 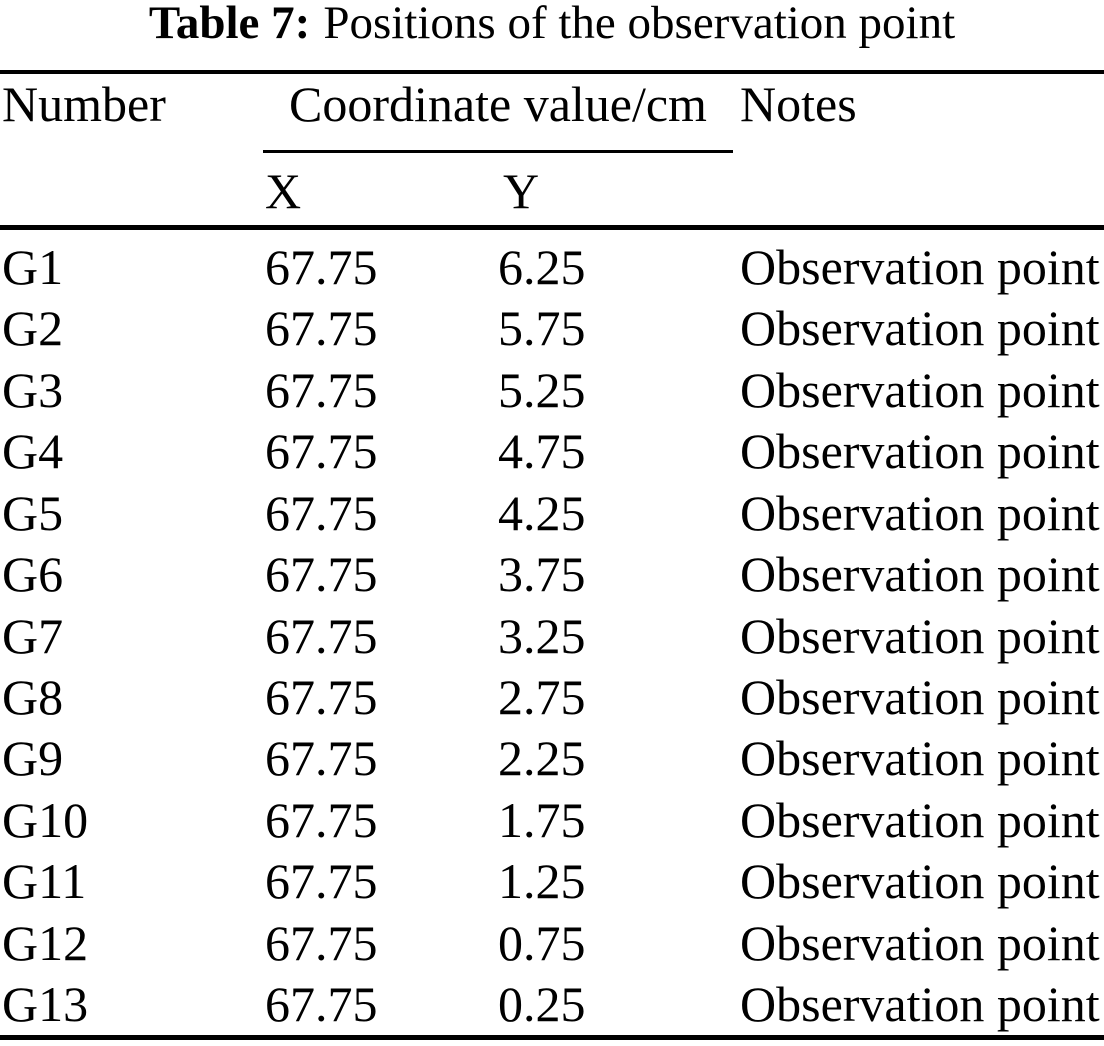 What do you see at coordinates (45, 1004) in the screenshot?
I see `row-number-cell: G13` at bounding box center [45, 1004].